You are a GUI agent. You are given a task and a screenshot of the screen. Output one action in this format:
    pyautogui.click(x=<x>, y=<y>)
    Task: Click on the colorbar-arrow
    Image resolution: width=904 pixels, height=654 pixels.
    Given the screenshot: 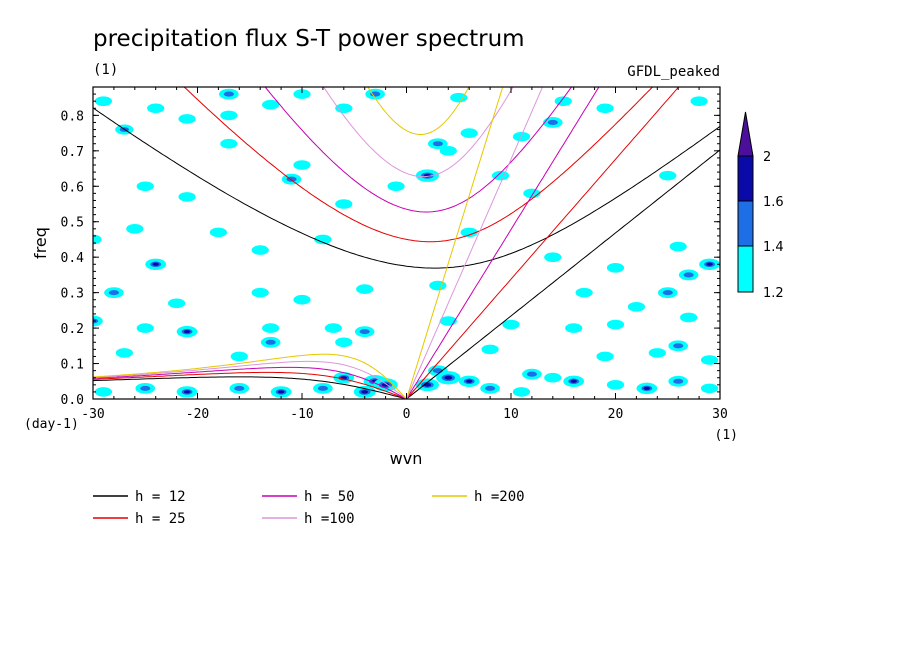 What is the action you would take?
    pyautogui.click(x=745, y=134)
    